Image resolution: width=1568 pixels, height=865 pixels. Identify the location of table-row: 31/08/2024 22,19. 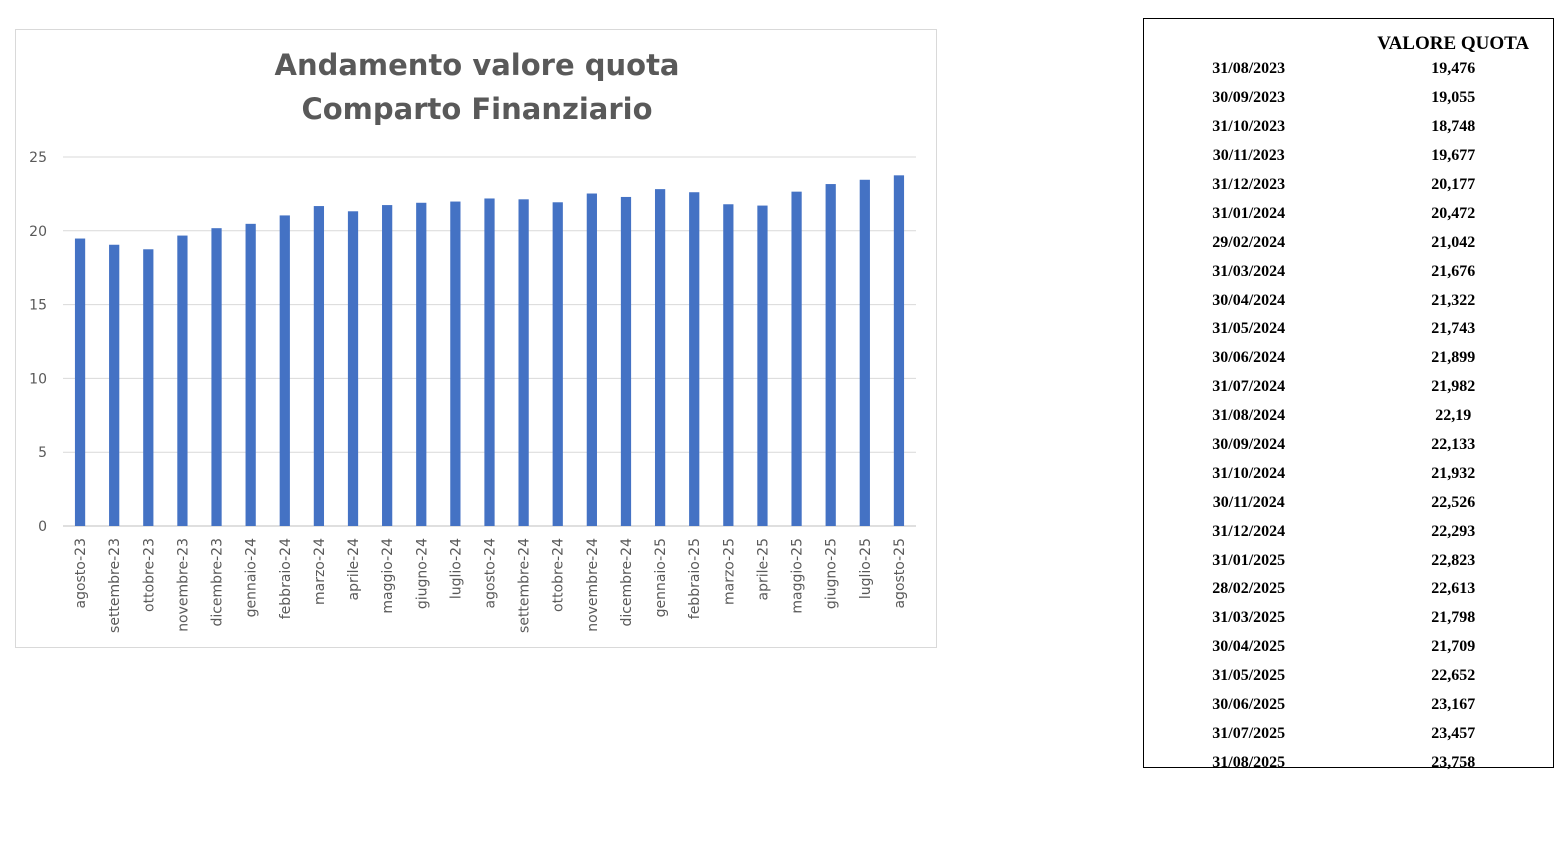
(1348, 416).